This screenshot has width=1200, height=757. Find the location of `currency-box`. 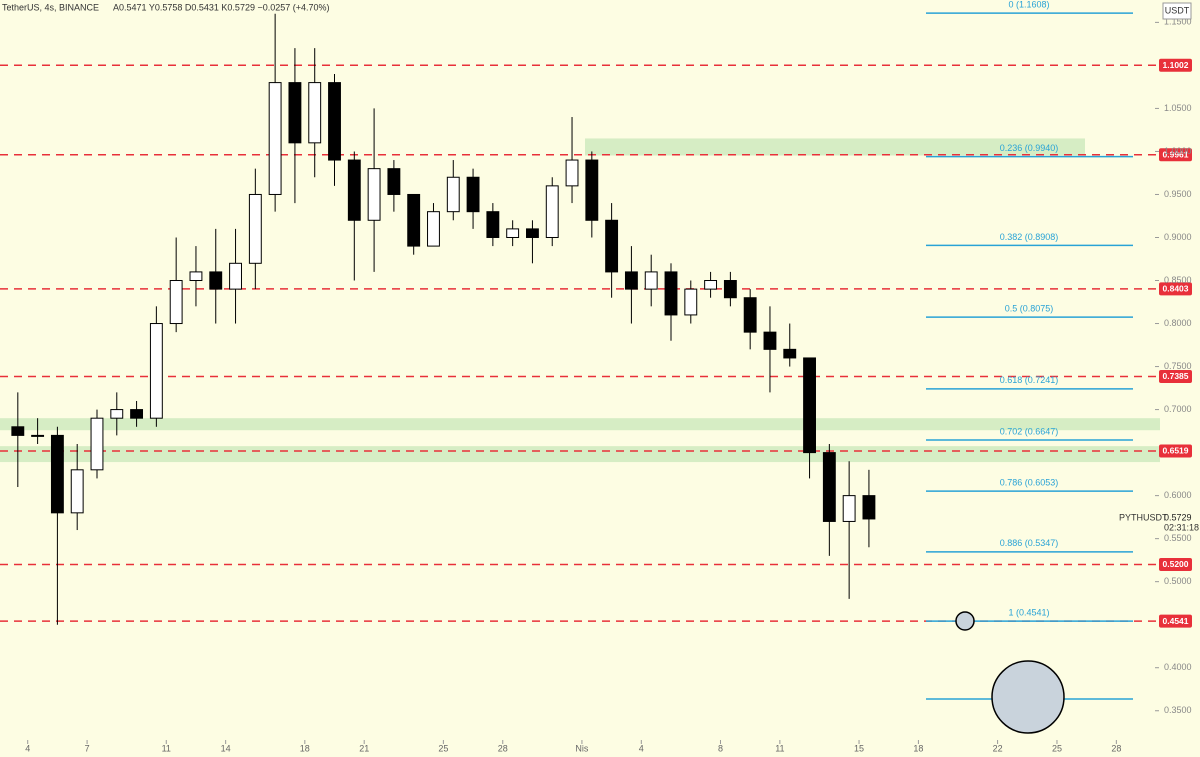

currency-box is located at coordinates (1177, 11).